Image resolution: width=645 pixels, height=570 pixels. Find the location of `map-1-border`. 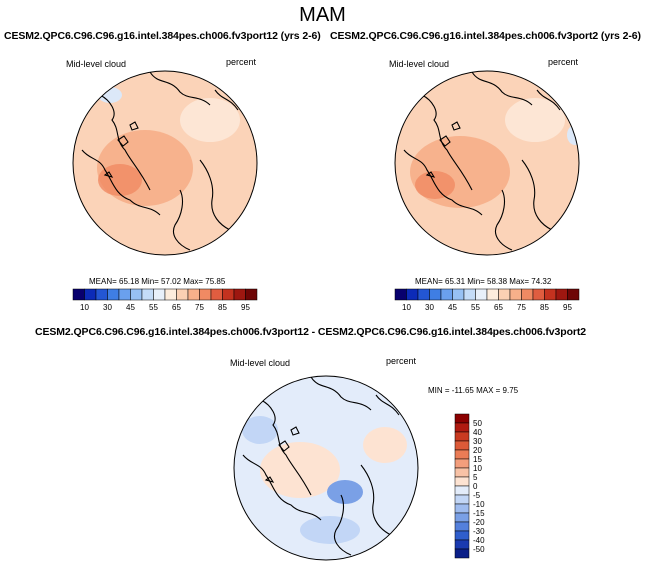

map-1-border is located at coordinates (165, 163).